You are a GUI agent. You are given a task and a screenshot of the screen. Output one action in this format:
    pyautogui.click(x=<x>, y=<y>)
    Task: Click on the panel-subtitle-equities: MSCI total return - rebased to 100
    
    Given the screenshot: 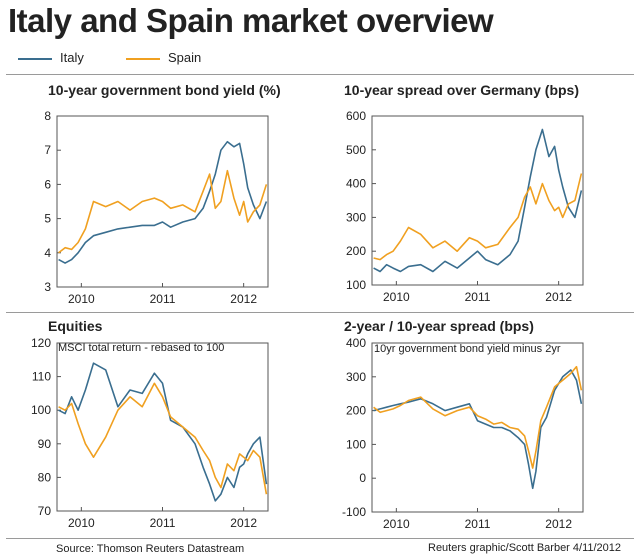 What is the action you would take?
    pyautogui.click(x=141, y=348)
    